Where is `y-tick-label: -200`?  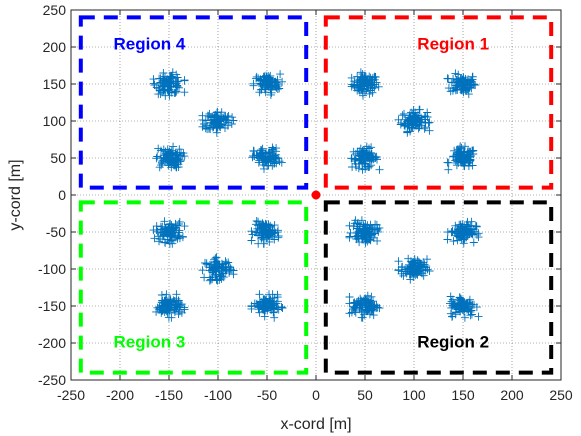
y-tick-label: -200 is located at coordinates (52, 343).